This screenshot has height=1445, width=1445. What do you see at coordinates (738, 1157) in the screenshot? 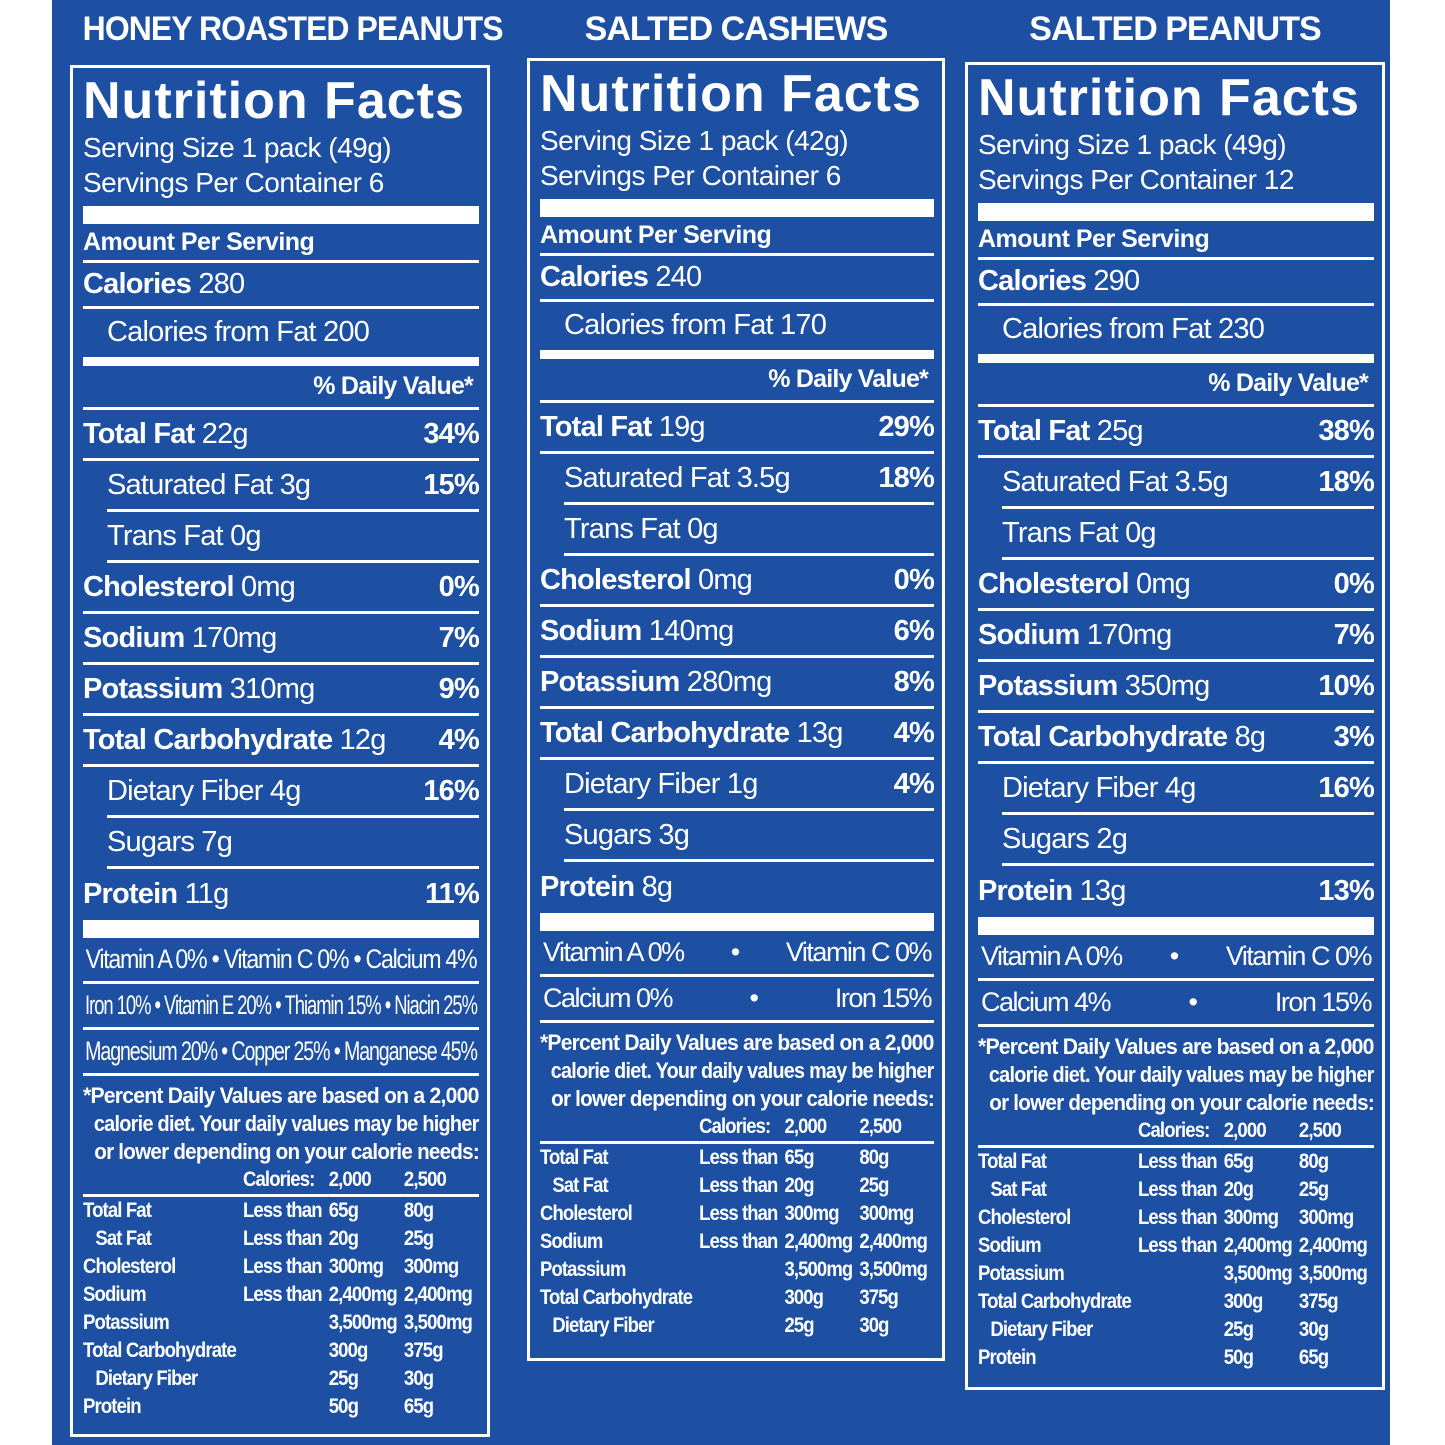
I see `table-cell: Less than` at bounding box center [738, 1157].